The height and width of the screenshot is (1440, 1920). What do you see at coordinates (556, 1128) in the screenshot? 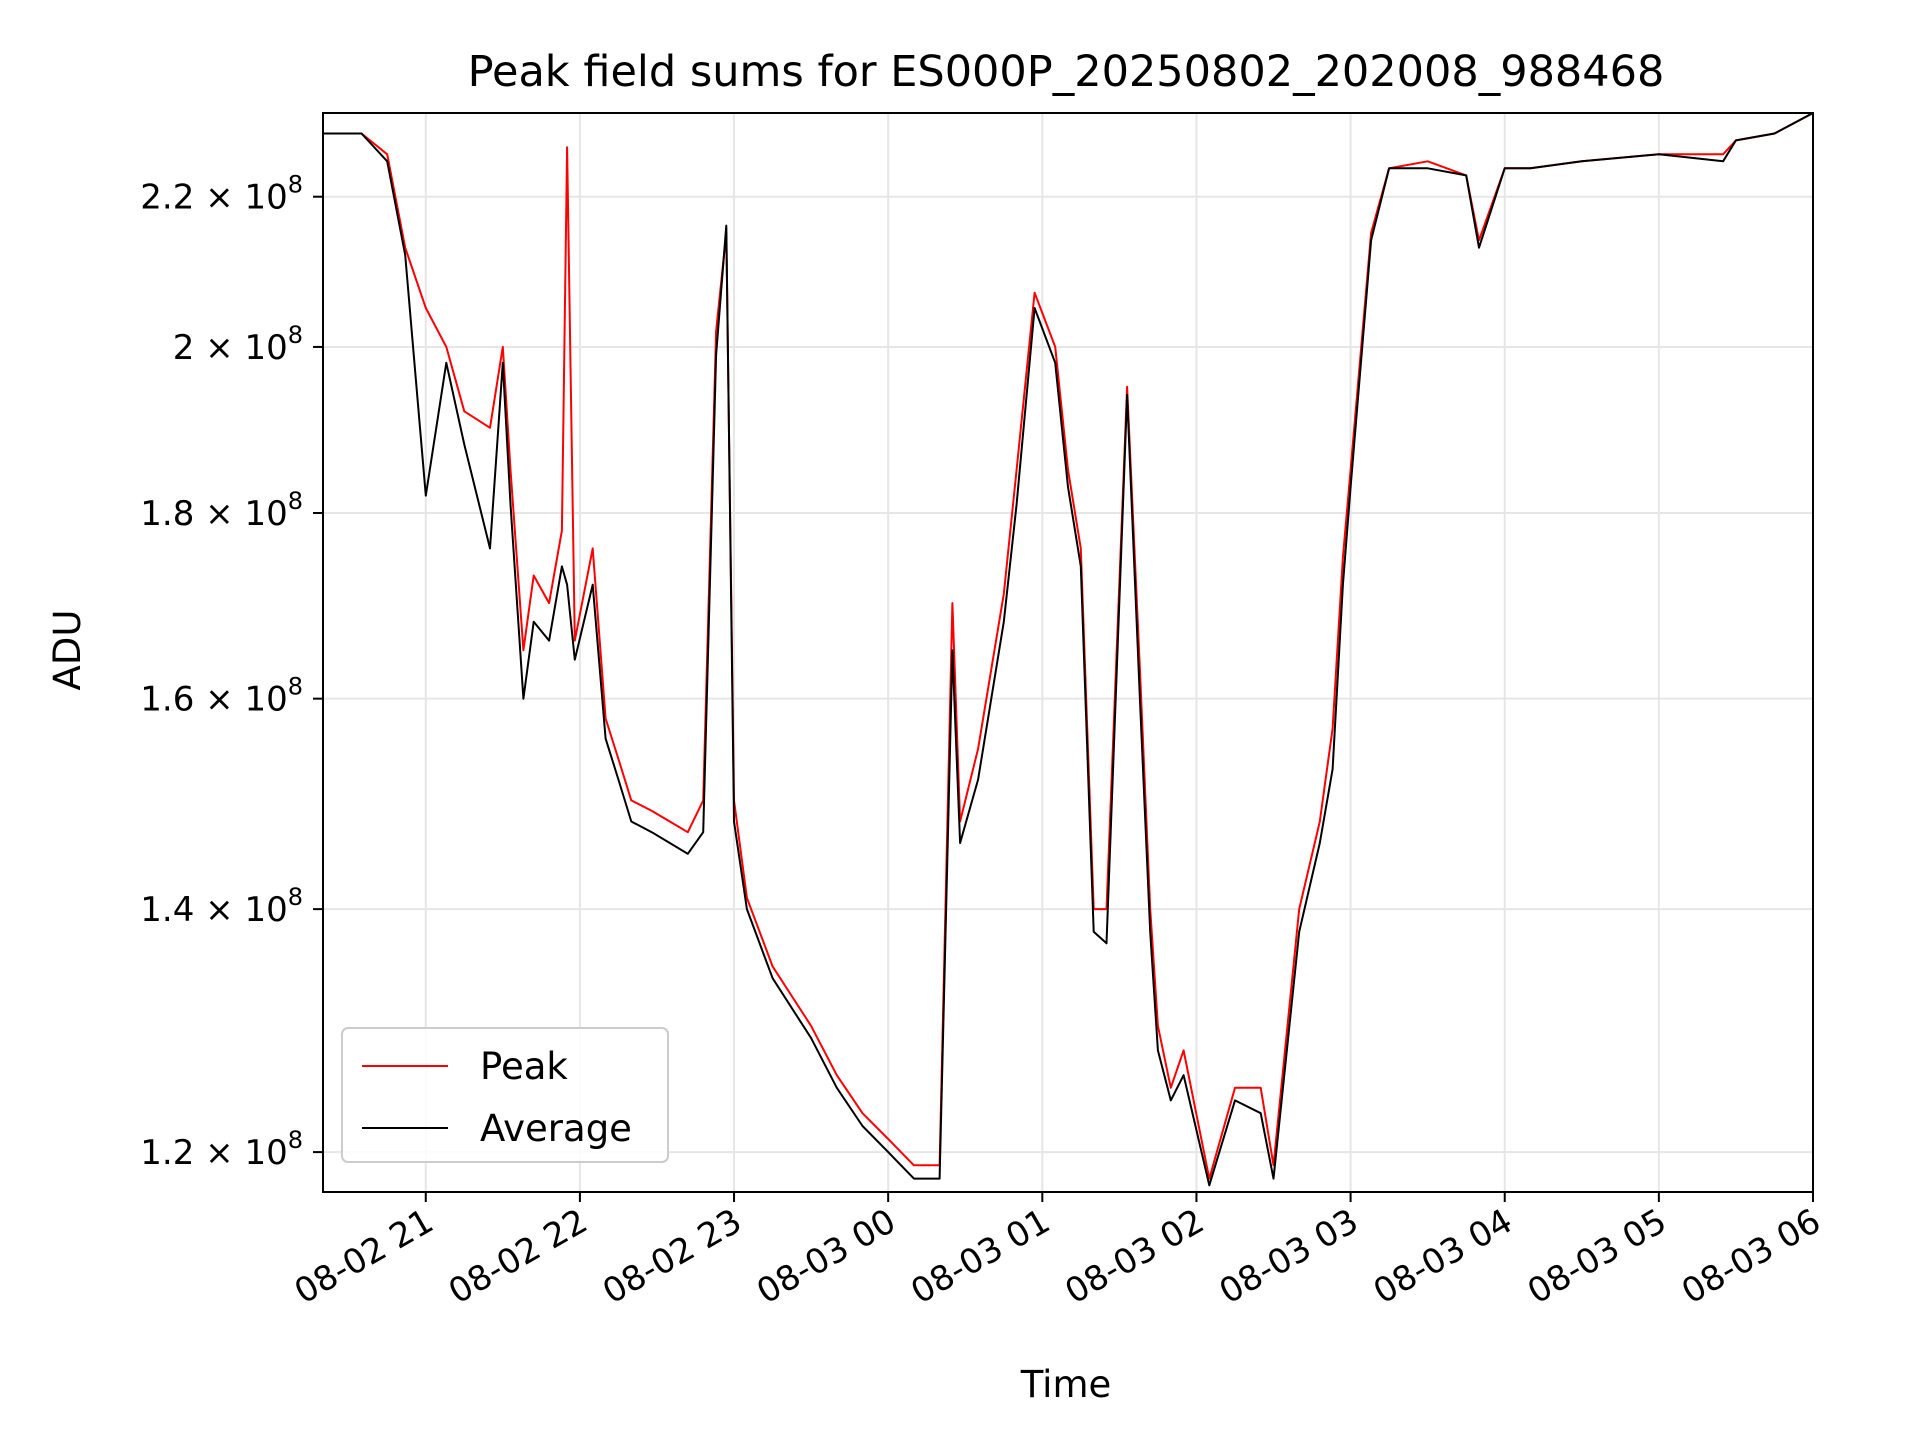
I see `legend-label-average: Average` at bounding box center [556, 1128].